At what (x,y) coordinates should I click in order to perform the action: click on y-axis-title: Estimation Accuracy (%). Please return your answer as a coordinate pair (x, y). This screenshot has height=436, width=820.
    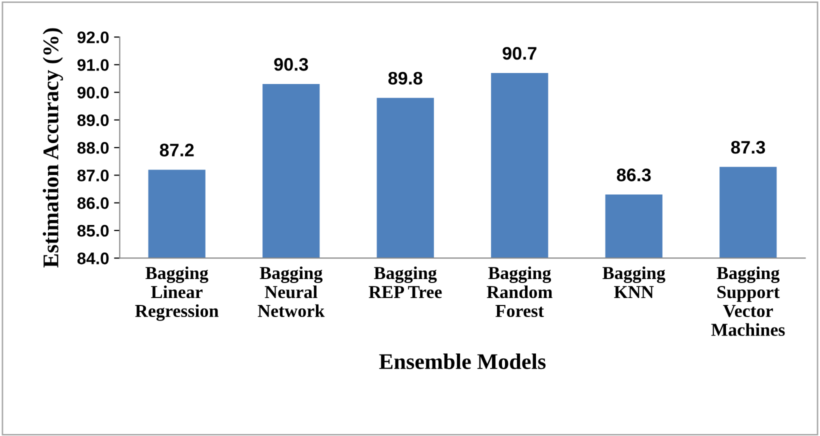
    Looking at the image, I should click on (52, 148).